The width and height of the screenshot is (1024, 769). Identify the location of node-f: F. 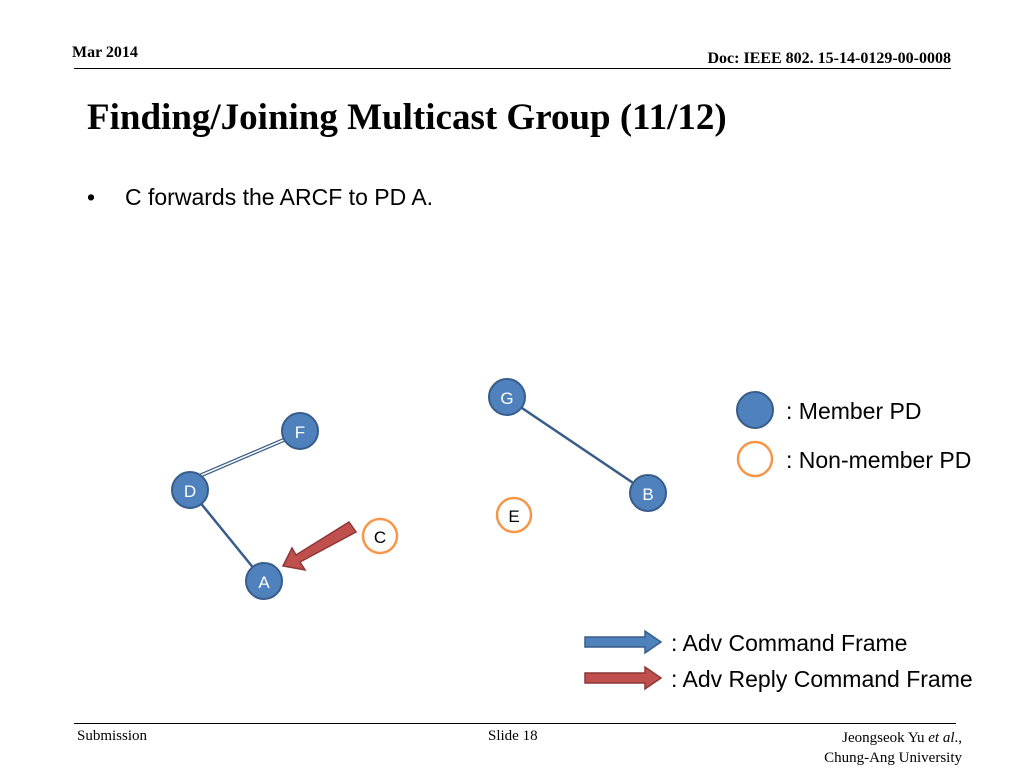
(300, 431).